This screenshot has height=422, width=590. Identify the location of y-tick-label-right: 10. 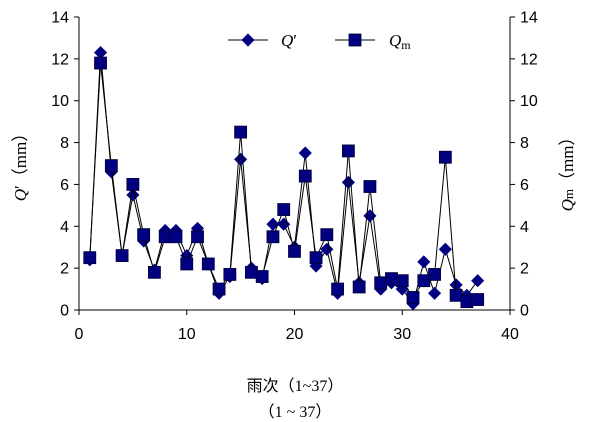
(529, 101).